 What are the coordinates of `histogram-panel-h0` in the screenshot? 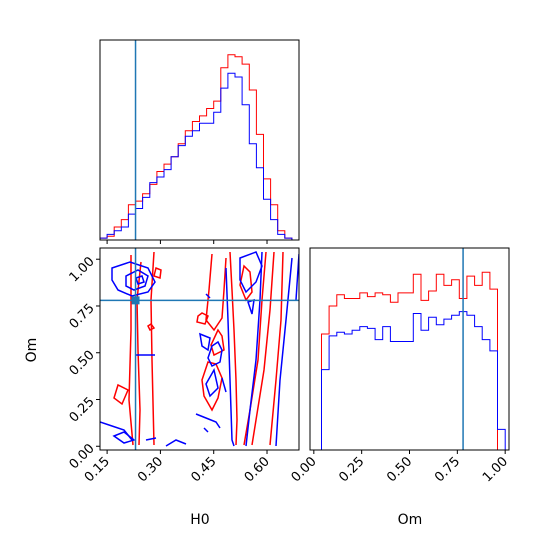 It's located at (199, 141).